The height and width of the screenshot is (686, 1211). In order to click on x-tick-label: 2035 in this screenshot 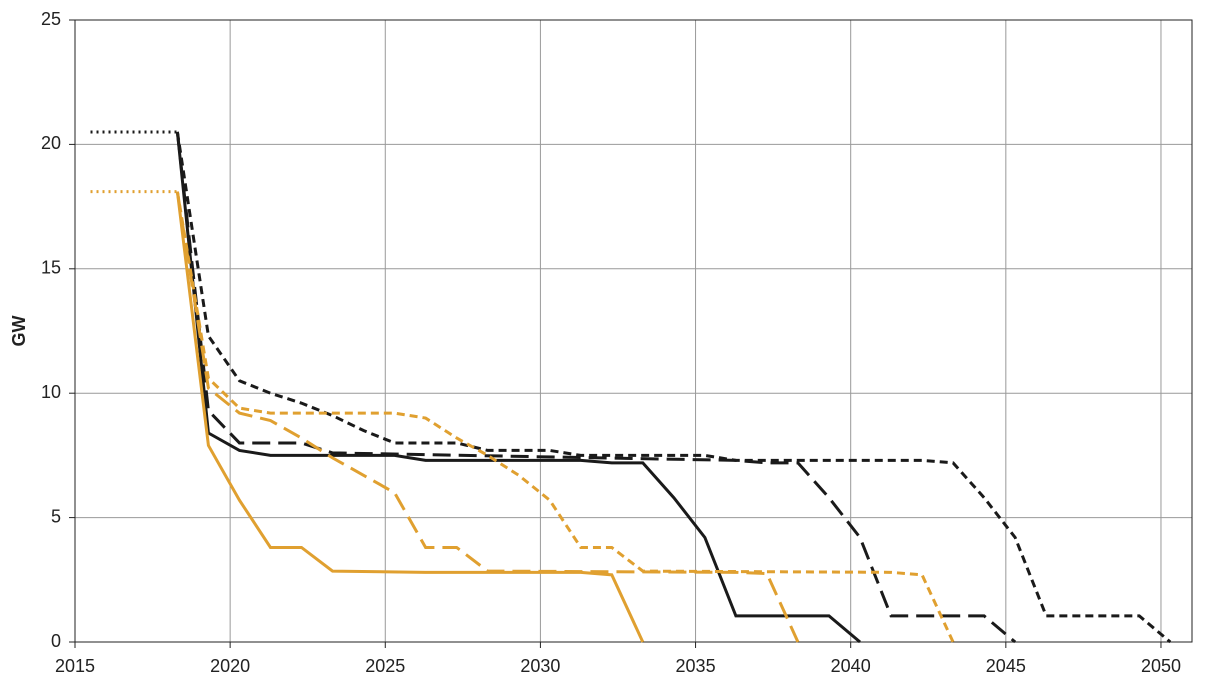, I will do `click(696, 666)`.